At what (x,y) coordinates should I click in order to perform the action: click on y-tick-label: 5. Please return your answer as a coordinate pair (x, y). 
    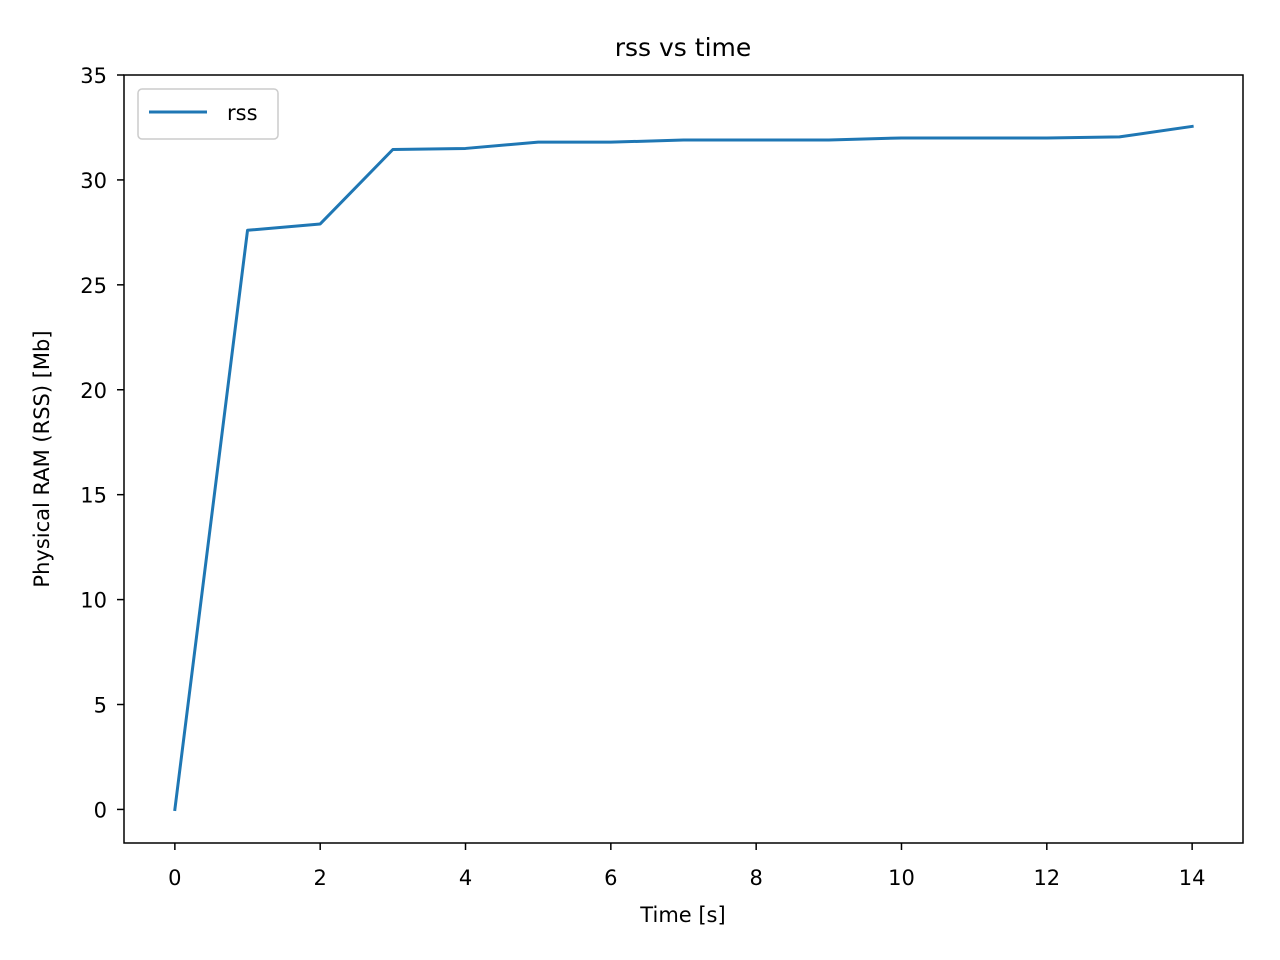
    Looking at the image, I should click on (100, 706).